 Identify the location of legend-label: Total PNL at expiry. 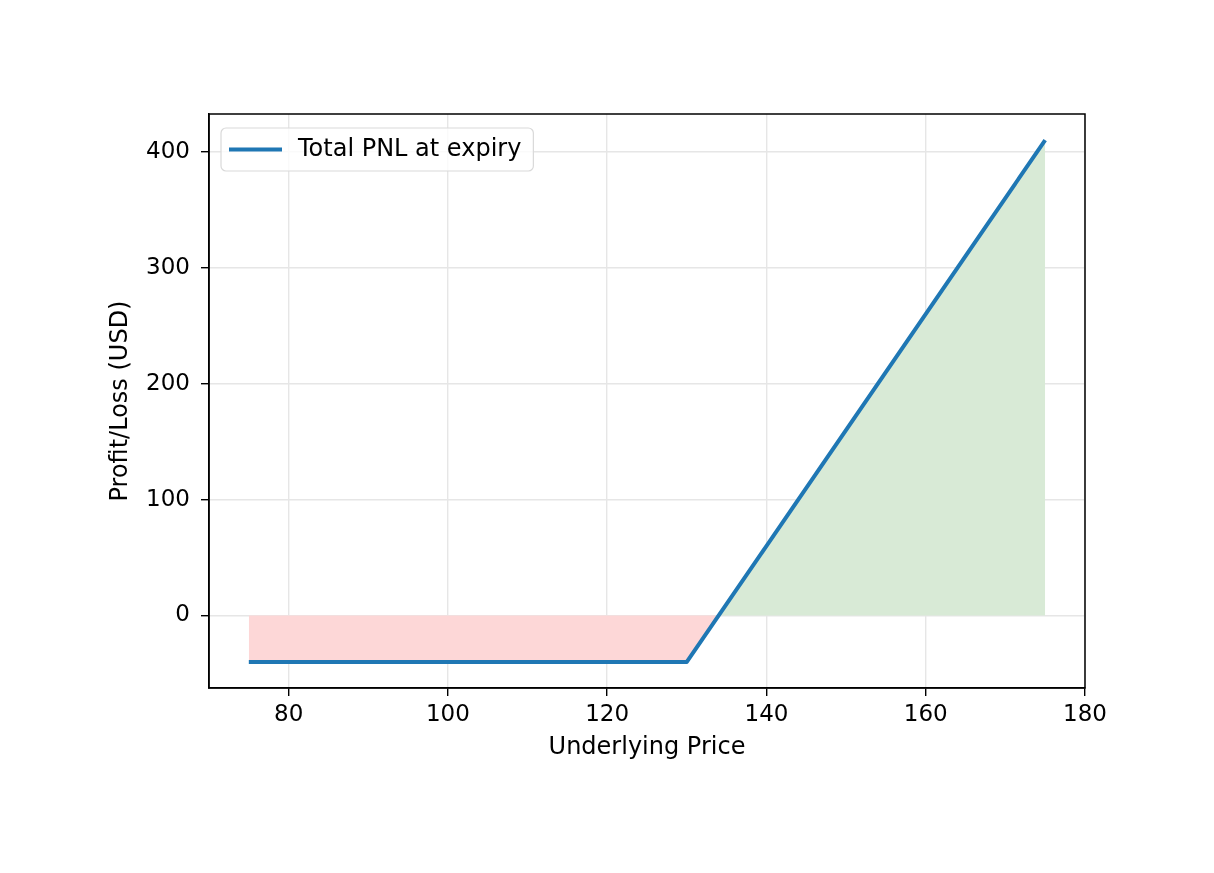
(409, 147).